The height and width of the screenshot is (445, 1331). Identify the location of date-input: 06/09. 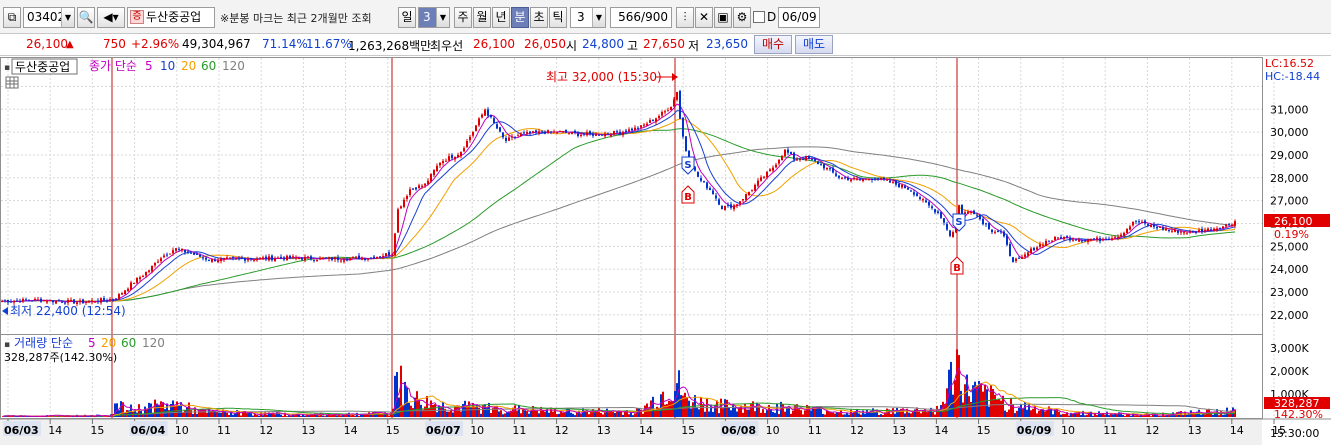
(799, 17).